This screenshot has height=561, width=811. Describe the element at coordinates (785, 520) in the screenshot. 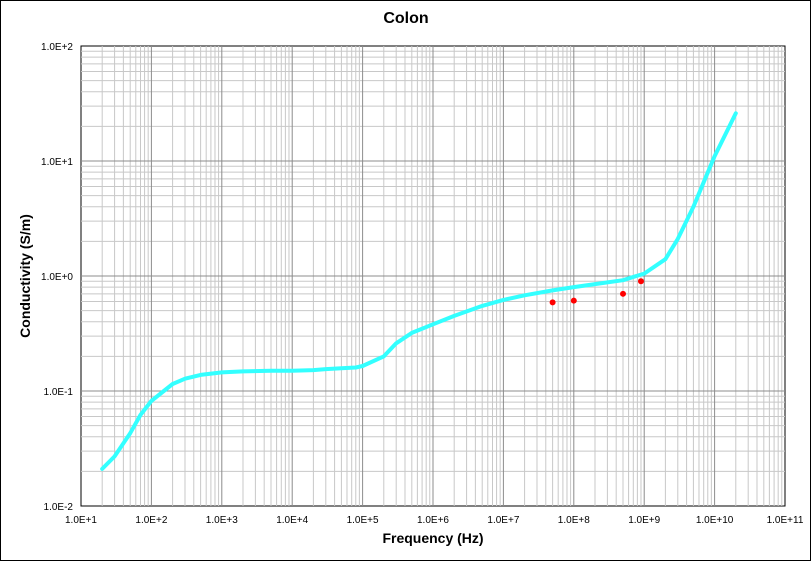

I see `x-tick-label: 1.0E+11` at that location.